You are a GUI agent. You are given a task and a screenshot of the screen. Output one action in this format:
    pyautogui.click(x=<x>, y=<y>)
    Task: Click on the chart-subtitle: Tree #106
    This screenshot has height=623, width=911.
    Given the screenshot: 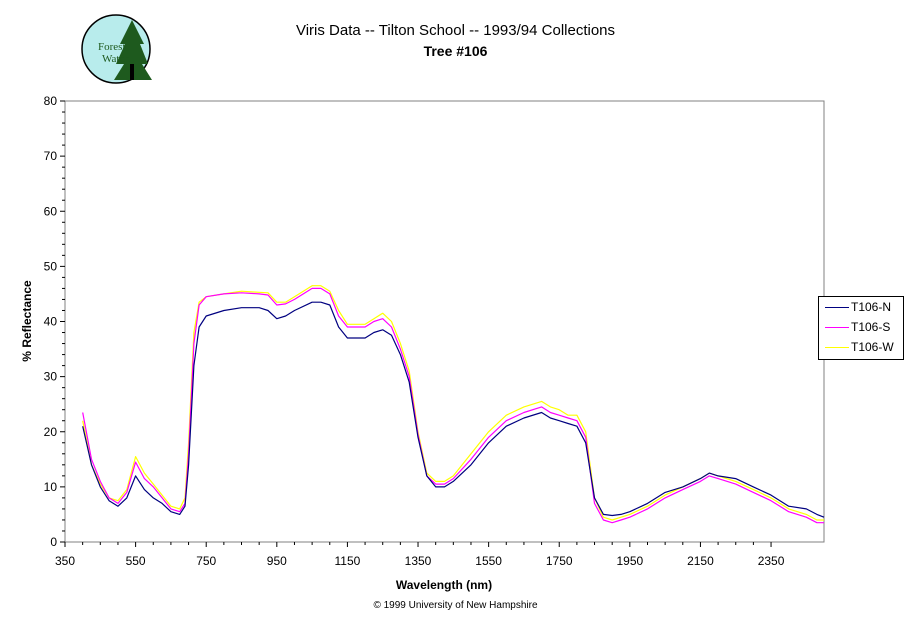 What is the action you would take?
    pyautogui.click(x=455, y=51)
    